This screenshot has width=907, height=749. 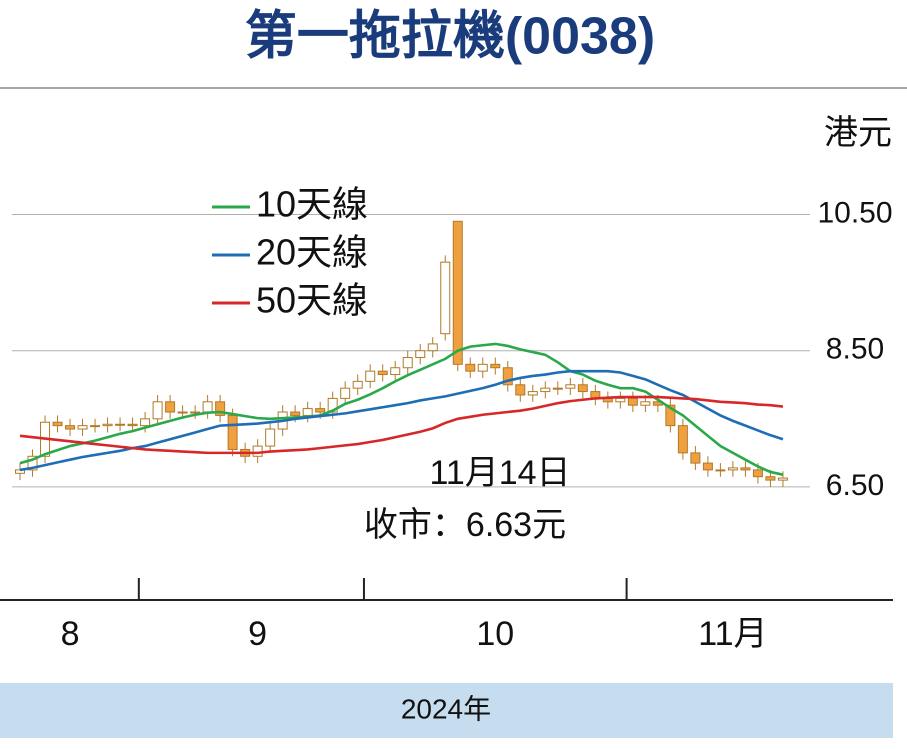 I want to click on legend-label: 10天線, so click(x=312, y=204).